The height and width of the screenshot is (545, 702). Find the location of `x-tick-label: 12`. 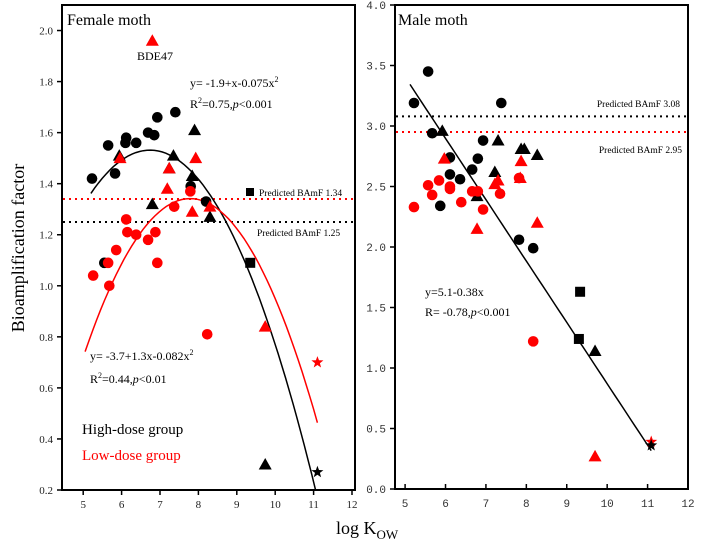

x-tick-label: 12 is located at coordinates (352, 505).